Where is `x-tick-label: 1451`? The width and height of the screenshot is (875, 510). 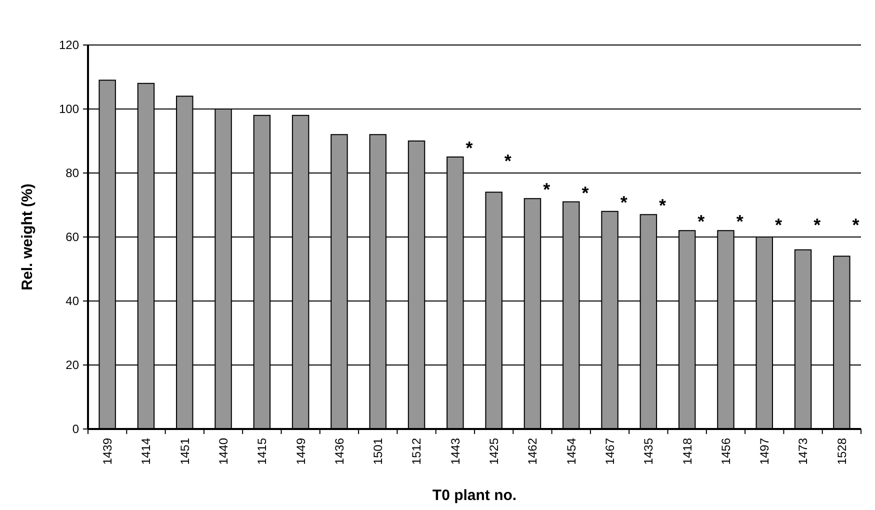
x-tick-label: 1451 is located at coordinates (185, 451).